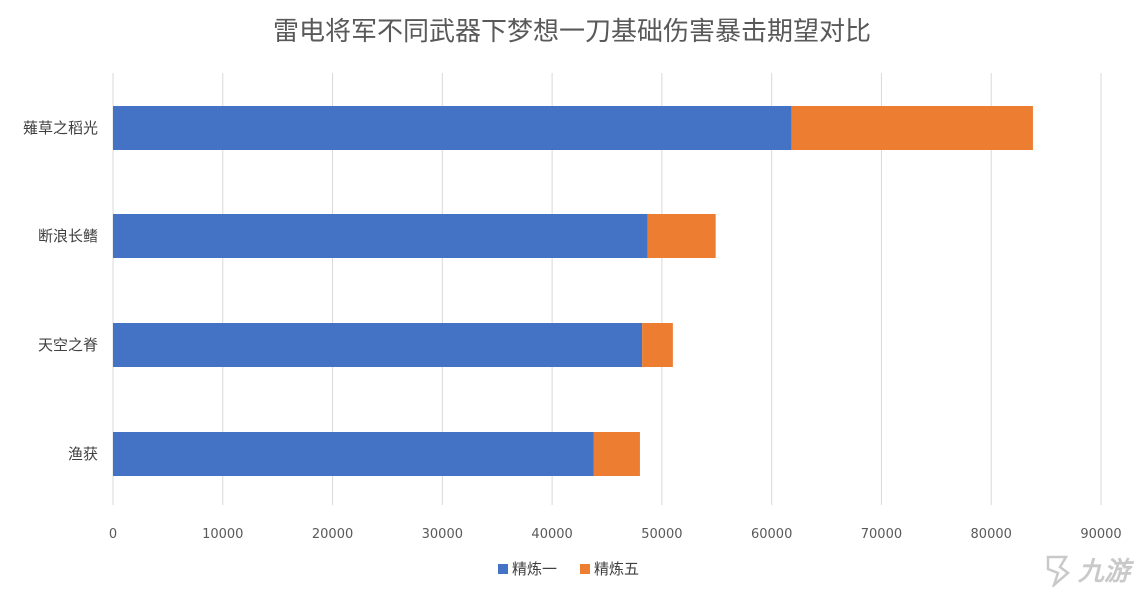  I want to click on x-tick-label: 50000, so click(661, 534).